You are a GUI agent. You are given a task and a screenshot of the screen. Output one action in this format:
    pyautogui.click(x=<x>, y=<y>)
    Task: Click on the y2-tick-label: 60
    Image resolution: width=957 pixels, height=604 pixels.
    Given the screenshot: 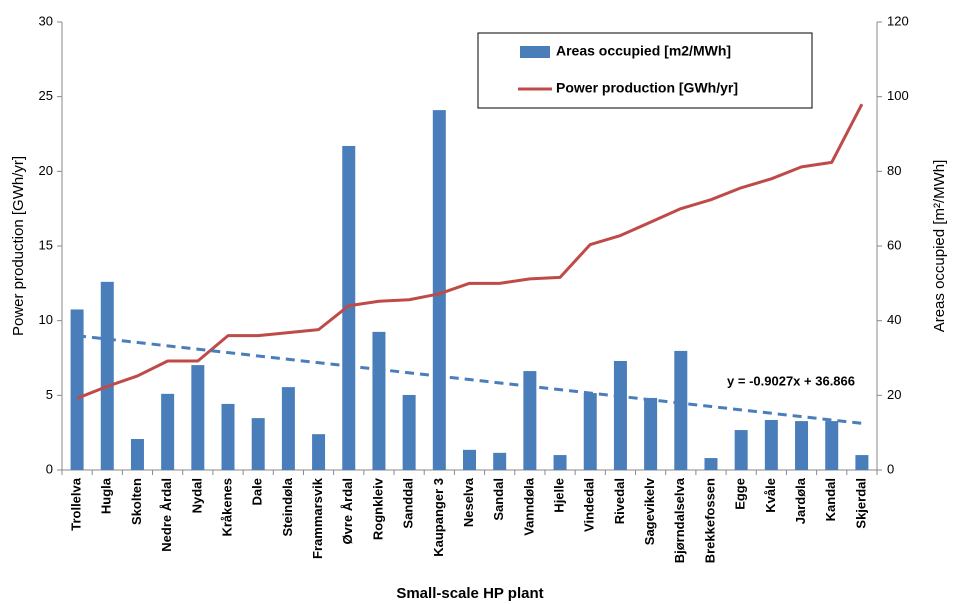 What is the action you would take?
    pyautogui.click(x=894, y=244)
    